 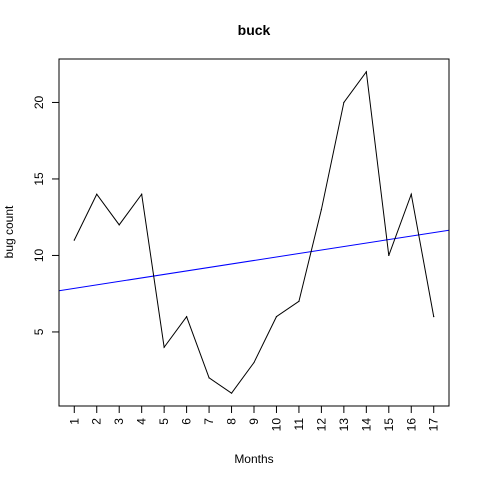 What do you see at coordinates (254, 30) in the screenshot?
I see `chart-title: buck` at bounding box center [254, 30].